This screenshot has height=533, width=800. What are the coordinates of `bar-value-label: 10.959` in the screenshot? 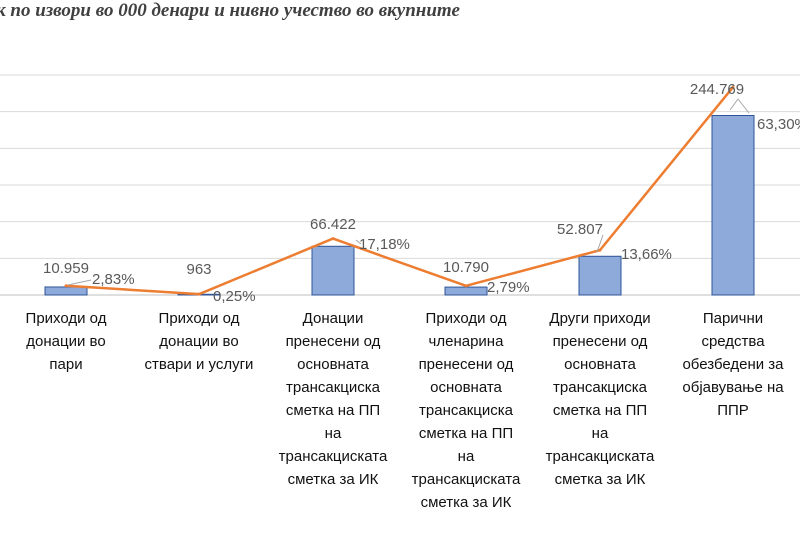 It's located at (66, 268).